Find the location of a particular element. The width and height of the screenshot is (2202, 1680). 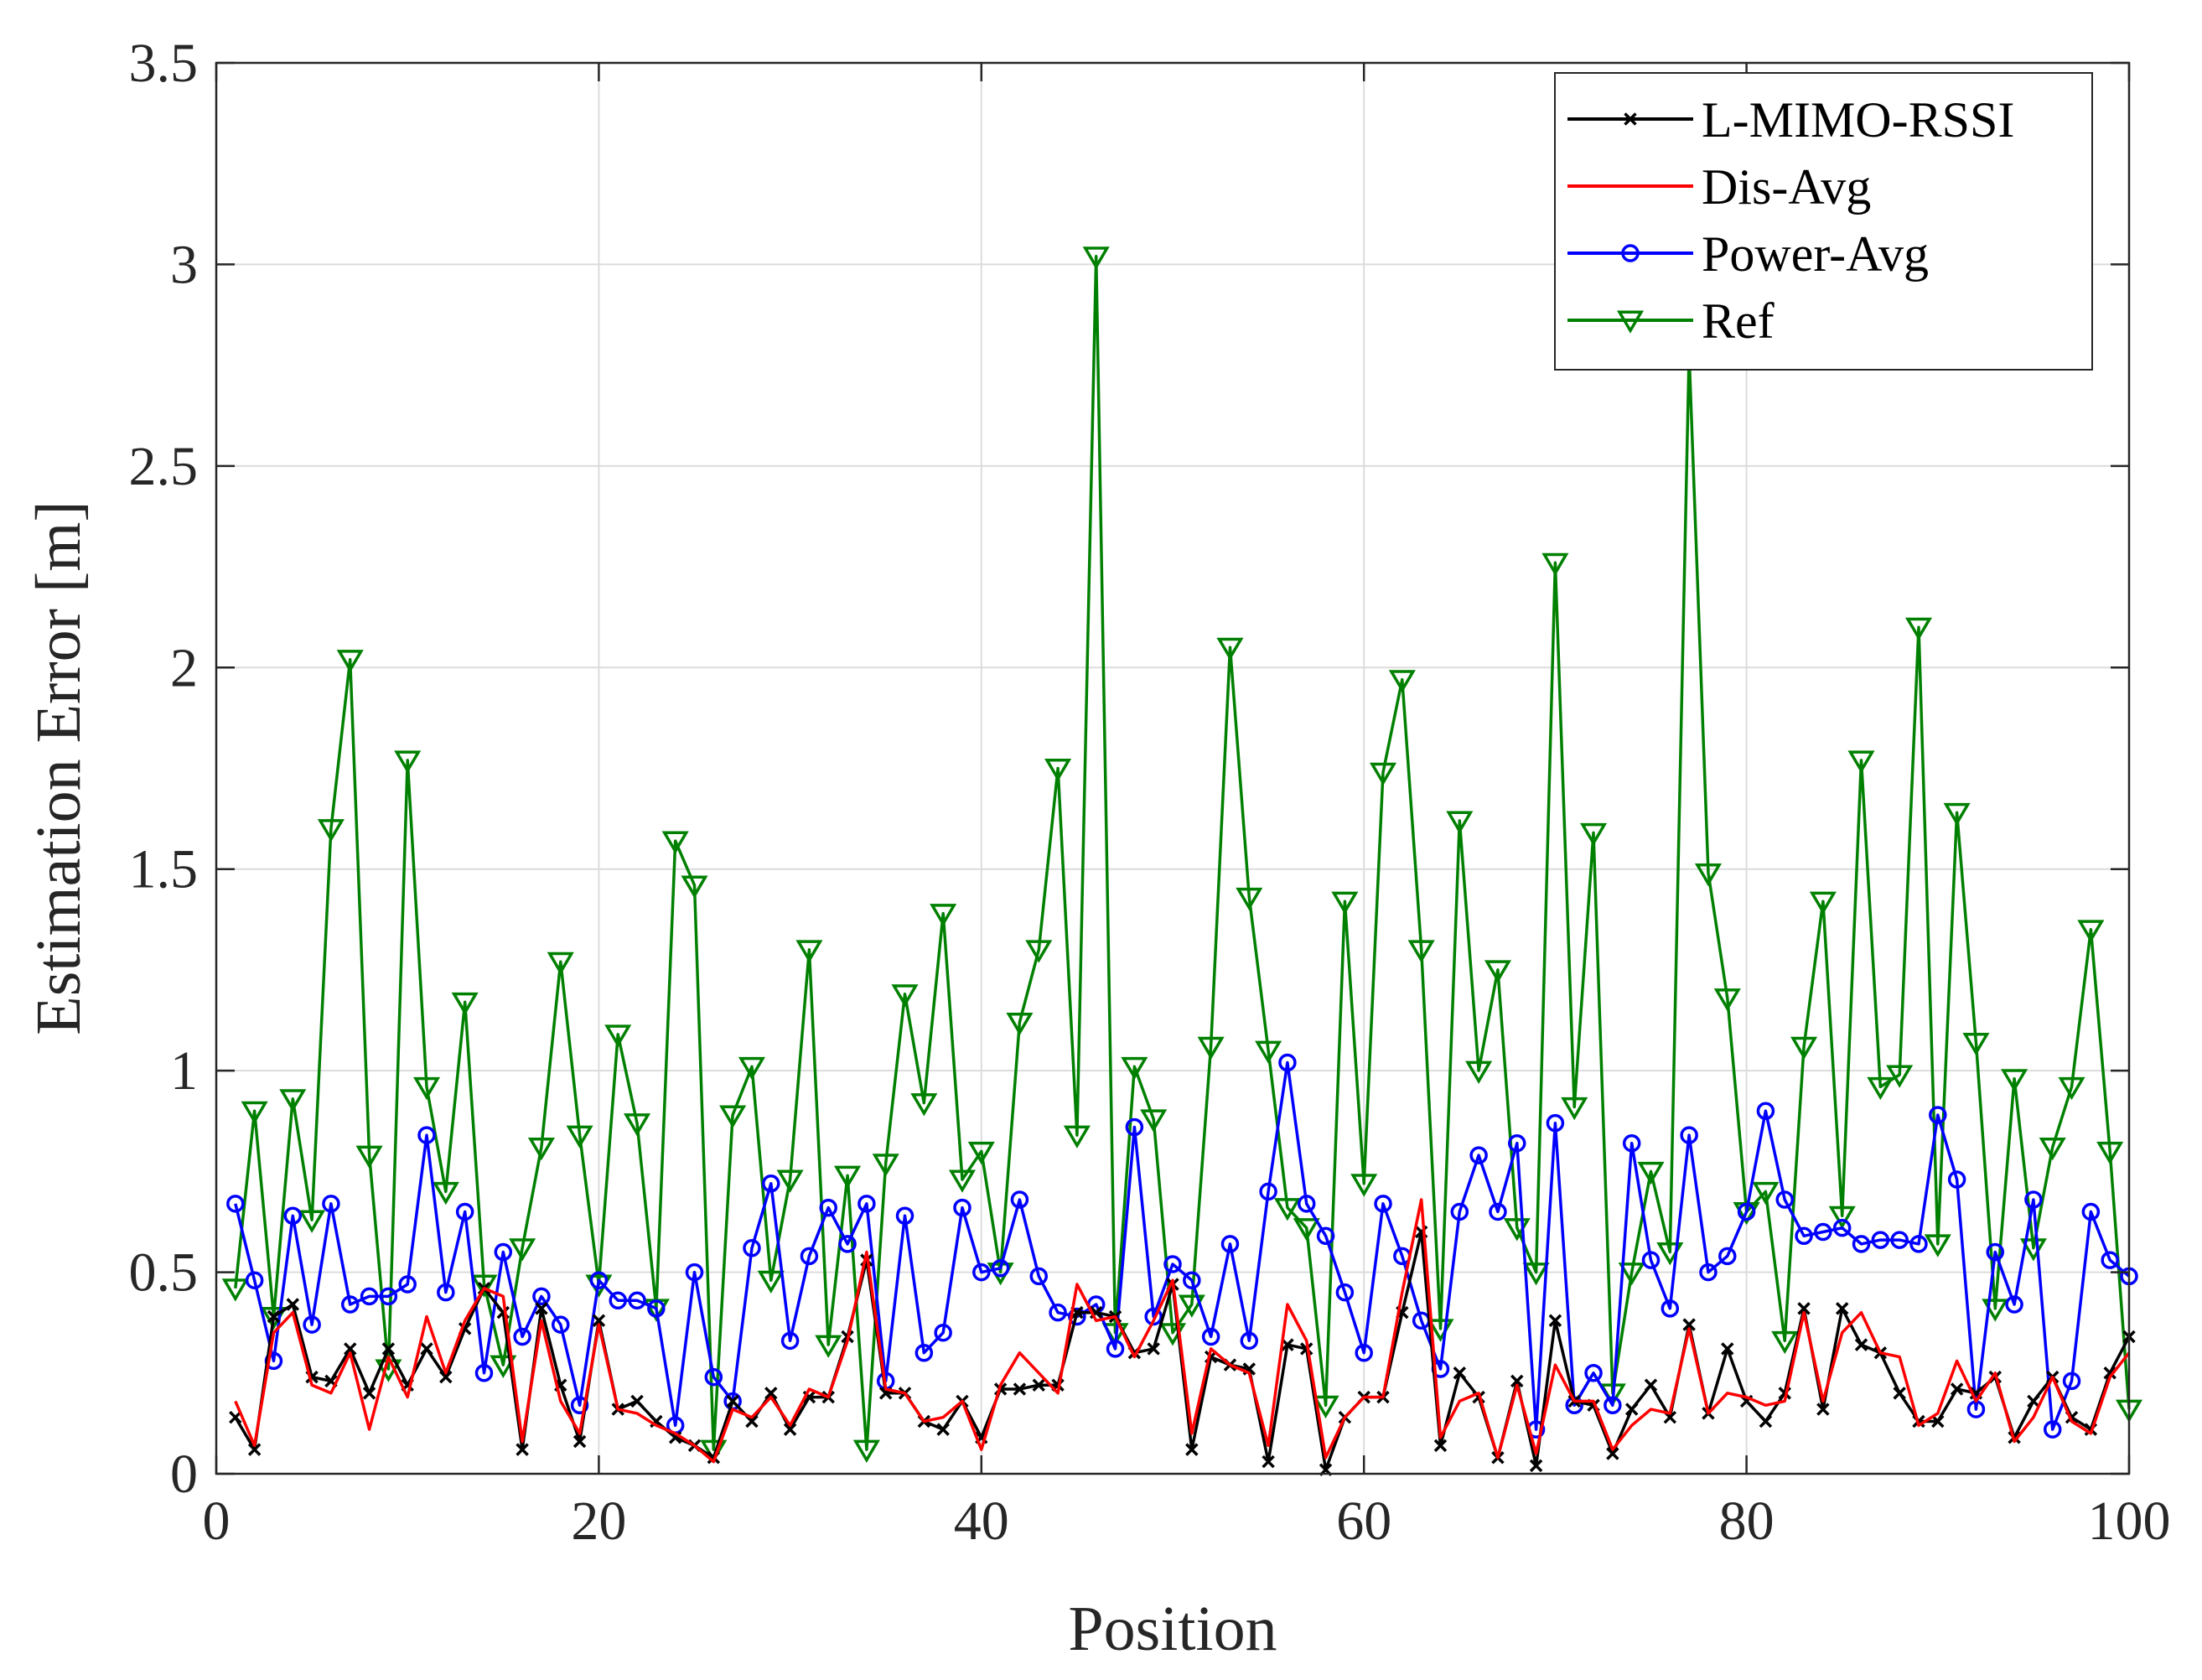

legend-label-dis-avg: Dis-Avg is located at coordinates (1786, 187).